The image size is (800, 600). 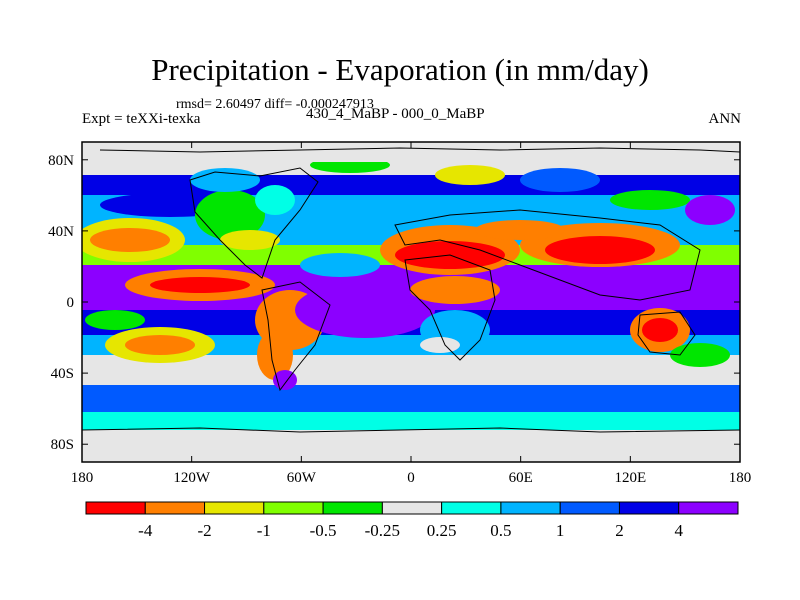 I want to click on stats-subtitle: rmsd= 2.60497 diff= -0.000247913, so click(x=275, y=104).